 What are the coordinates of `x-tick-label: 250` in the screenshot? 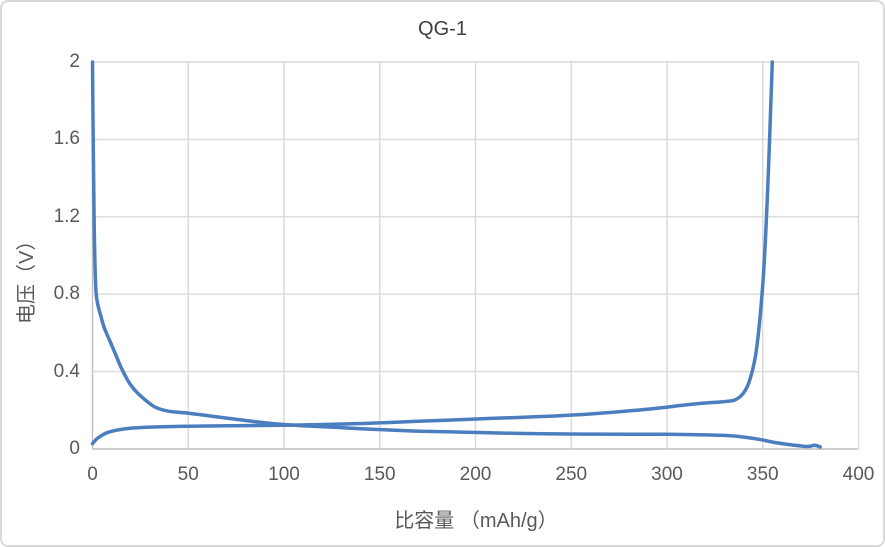 It's located at (571, 474).